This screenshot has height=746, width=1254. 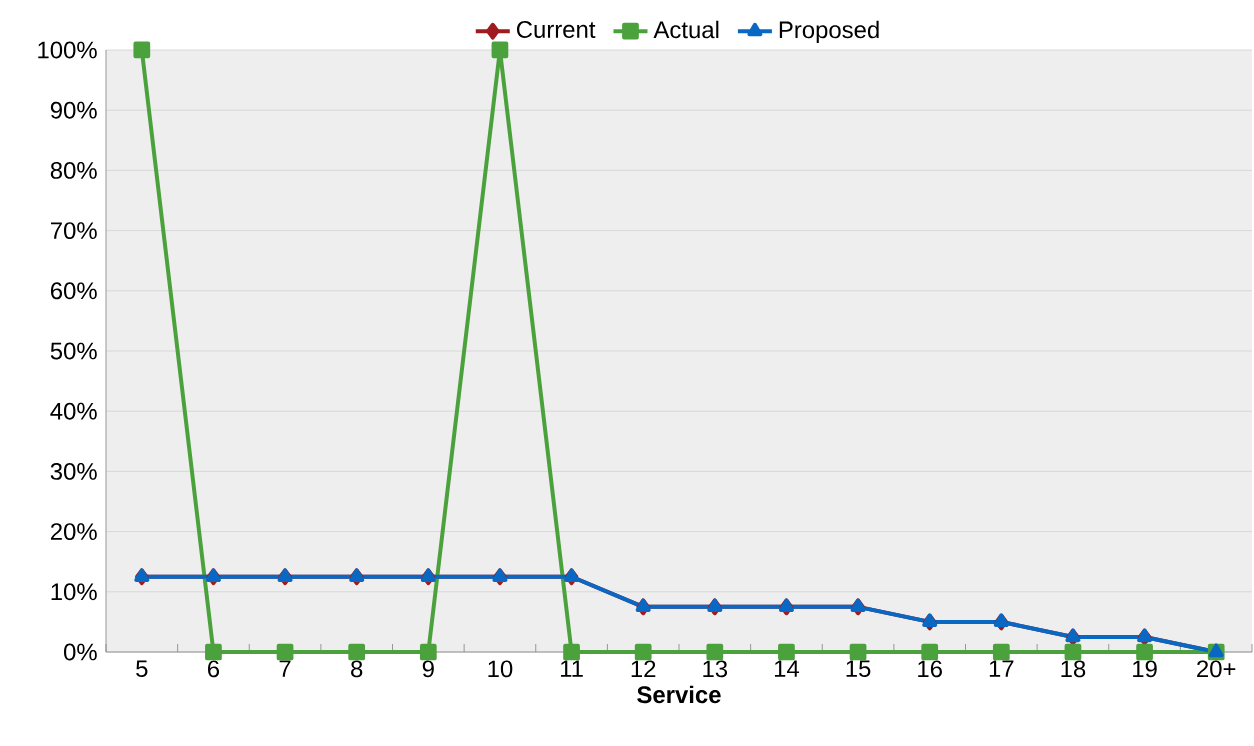 I want to click on legend-label: Proposed, so click(x=829, y=32).